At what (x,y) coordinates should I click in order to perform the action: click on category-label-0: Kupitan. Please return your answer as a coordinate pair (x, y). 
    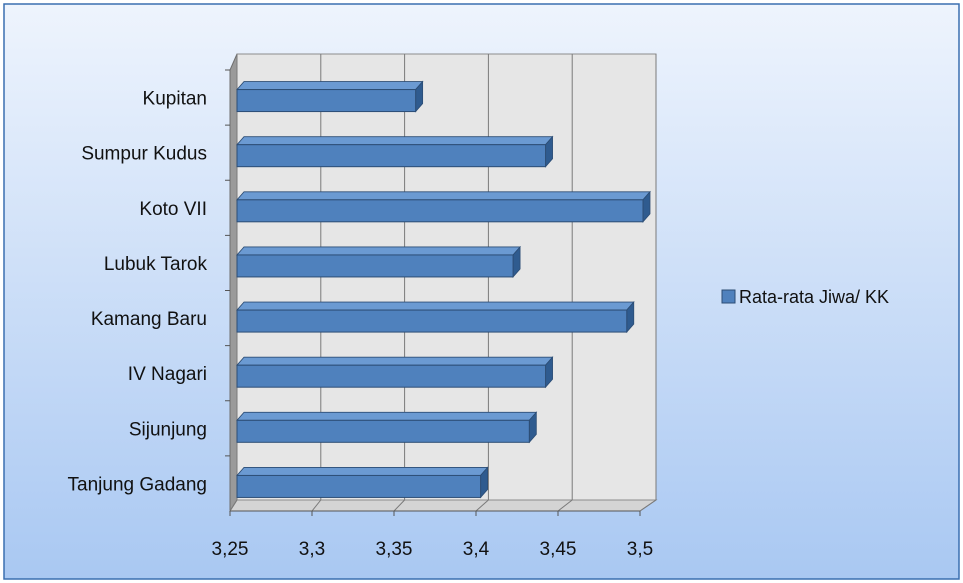
    Looking at the image, I should click on (175, 99).